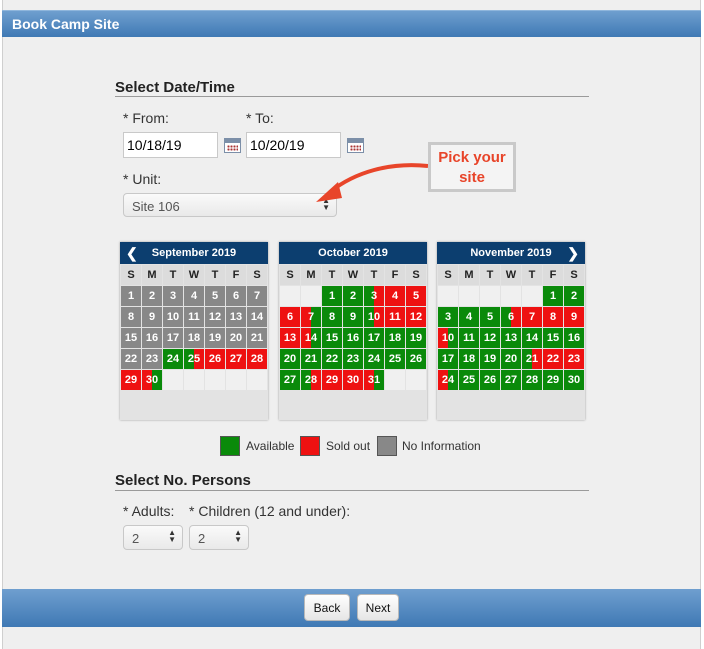 Image resolution: width=704 pixels, height=649 pixels. Describe the element at coordinates (374, 380) in the screenshot. I see `calendar-day: 31` at that location.